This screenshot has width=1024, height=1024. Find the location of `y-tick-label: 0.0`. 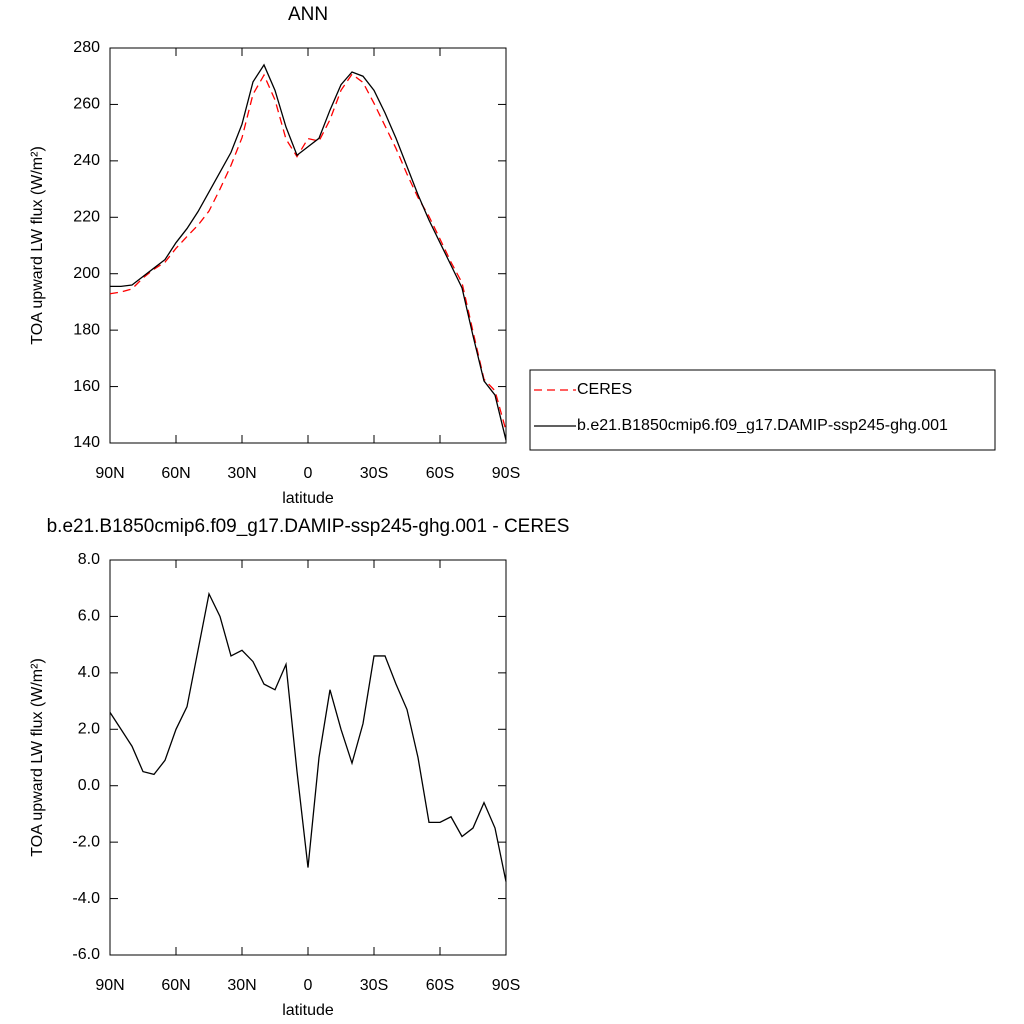

y-tick-label: 0.0 is located at coordinates (89, 785).